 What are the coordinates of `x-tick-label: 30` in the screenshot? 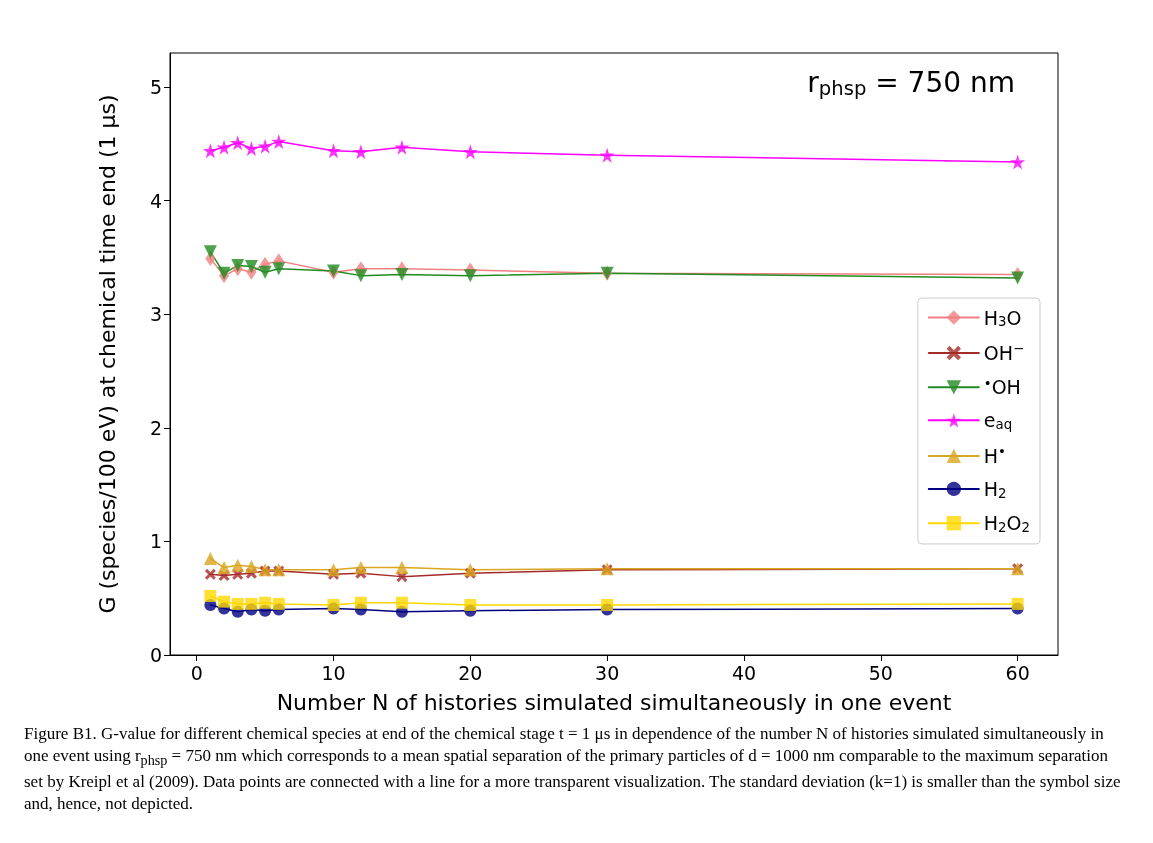 It's located at (607, 672).